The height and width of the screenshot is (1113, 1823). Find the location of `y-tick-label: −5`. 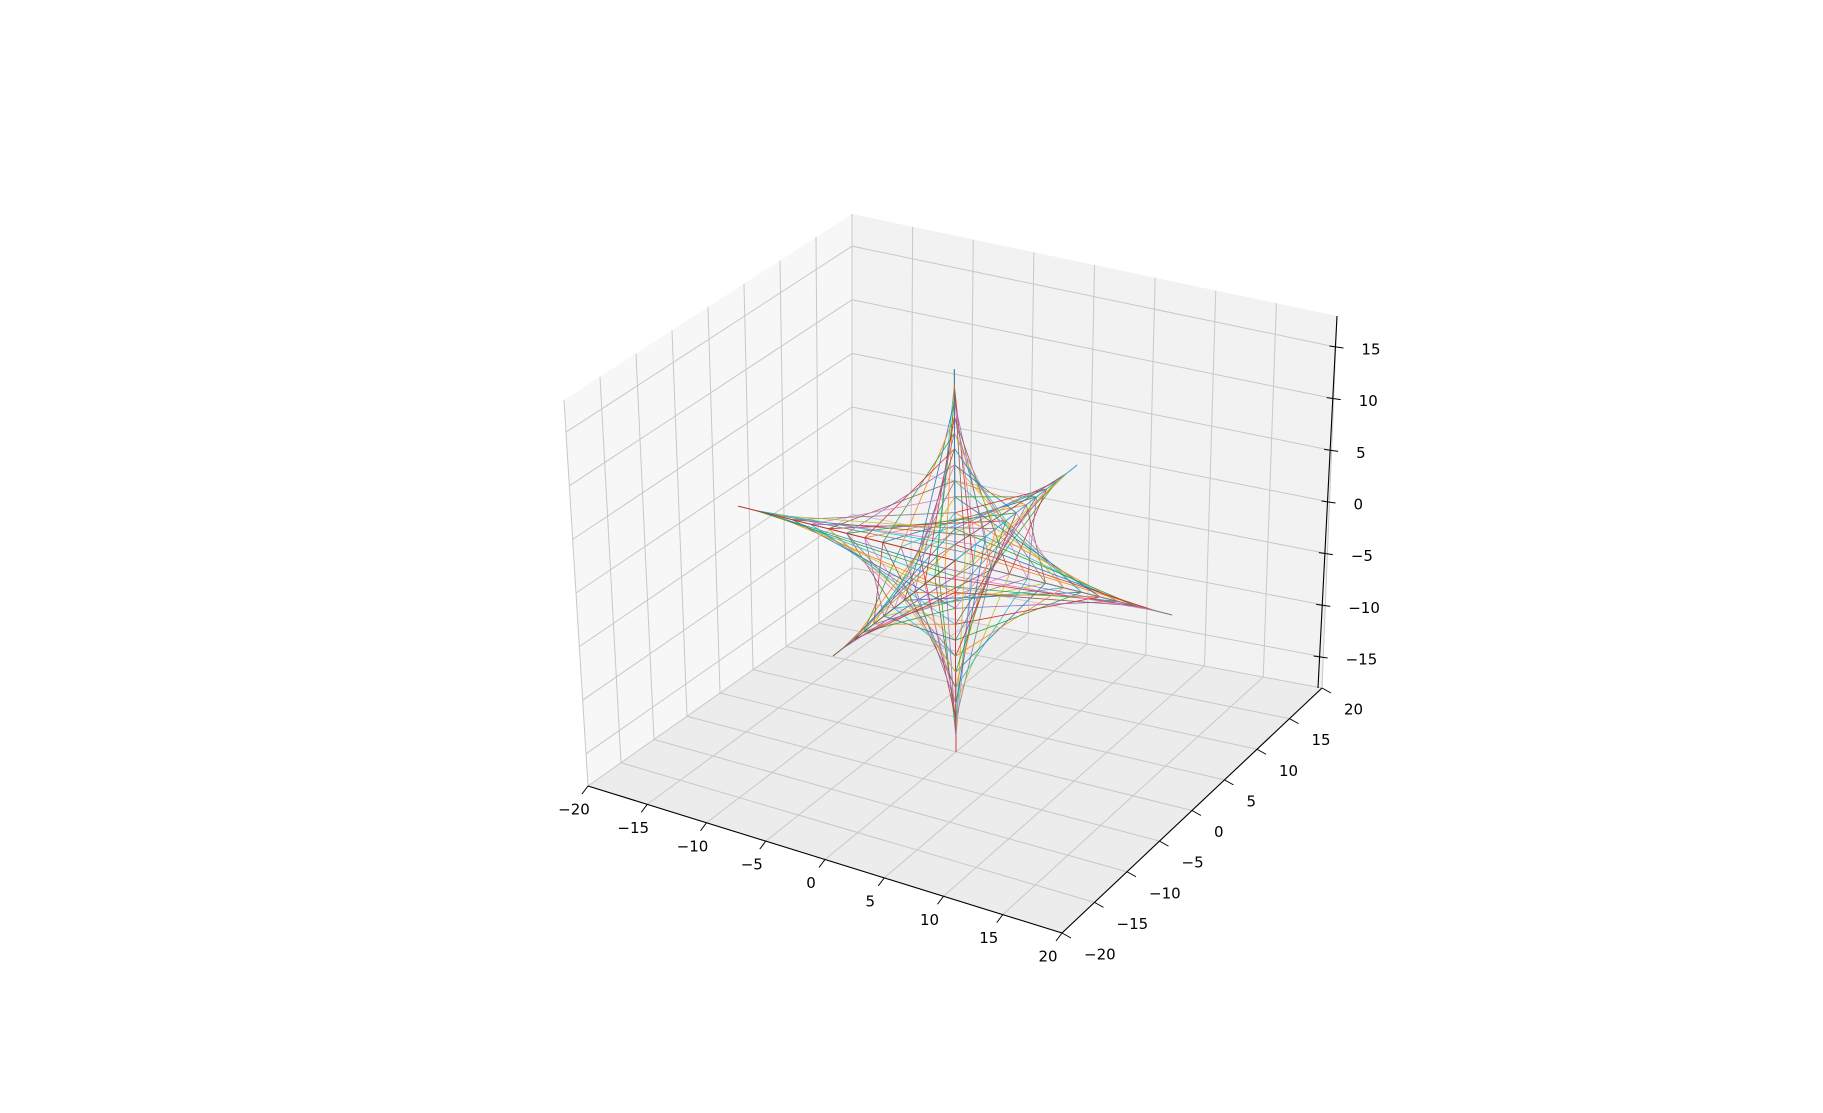

y-tick-label: −5 is located at coordinates (1193, 863).